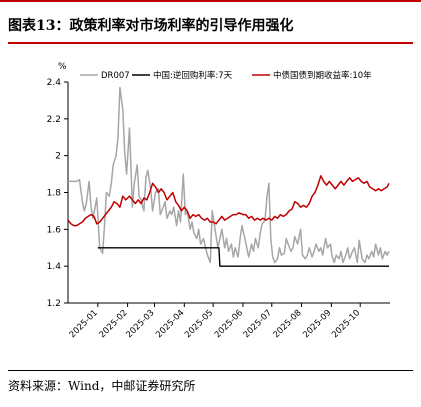 The height and width of the screenshot is (407, 421). What do you see at coordinates (258, 324) in the screenshot?
I see `x-tick-label: 2025-07` at bounding box center [258, 324].